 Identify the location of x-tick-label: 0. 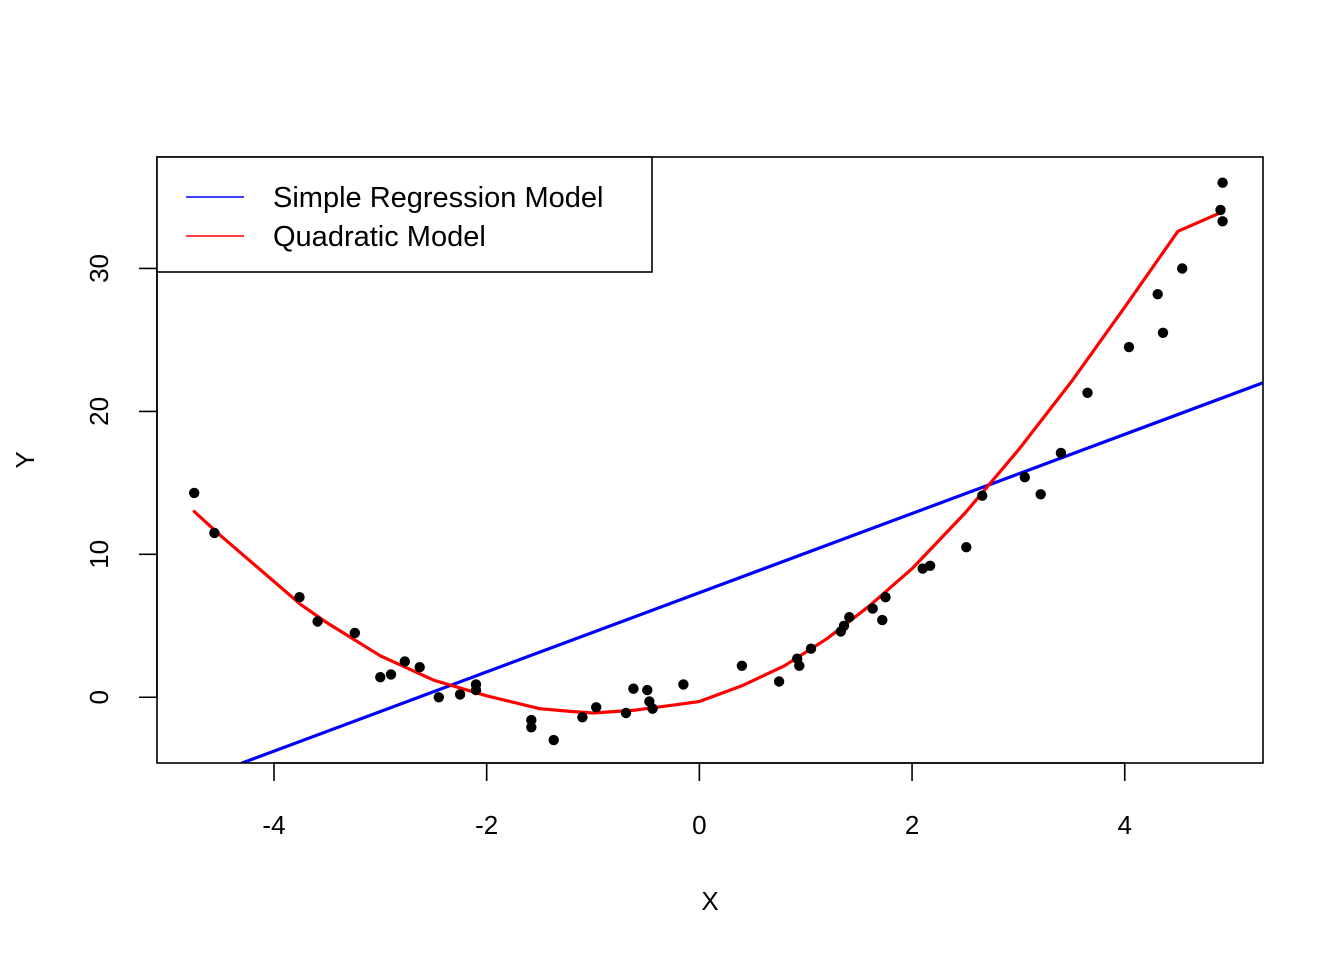
(699, 825).